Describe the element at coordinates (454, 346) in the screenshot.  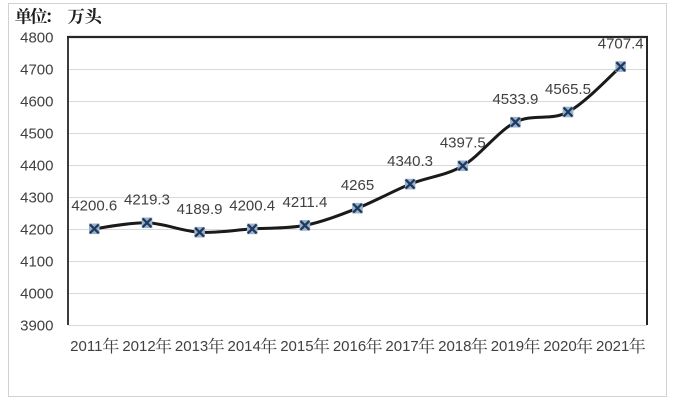
I see `svg-text: 2018` at that location.